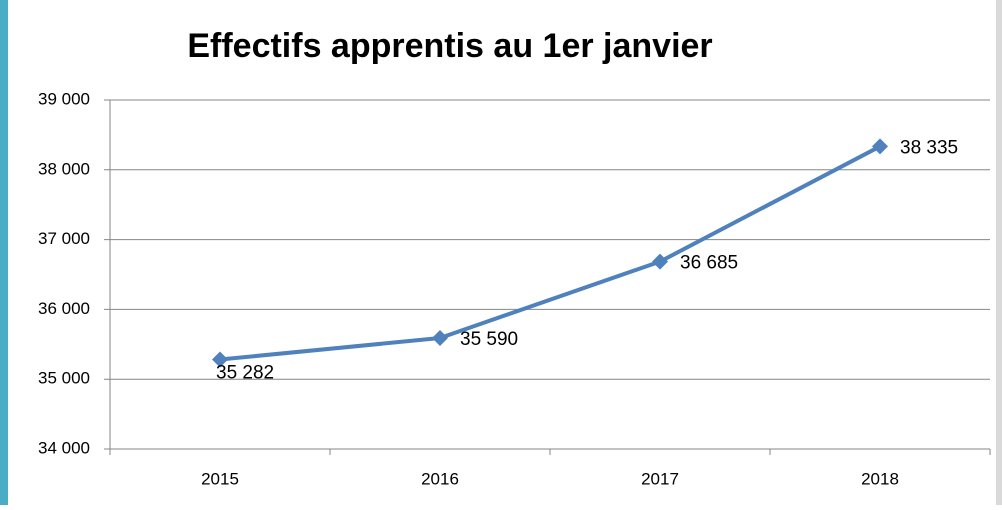  What do you see at coordinates (440, 478) in the screenshot?
I see `x-tick-label: 2016` at bounding box center [440, 478].